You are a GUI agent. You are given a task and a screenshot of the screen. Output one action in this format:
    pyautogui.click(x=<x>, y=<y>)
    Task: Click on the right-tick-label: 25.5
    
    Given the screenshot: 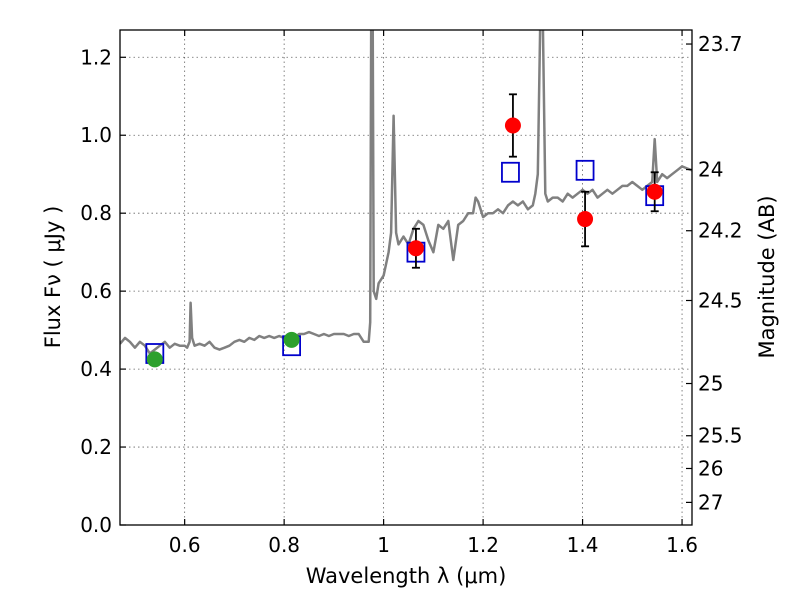 What is the action you would take?
    pyautogui.click(x=720, y=436)
    